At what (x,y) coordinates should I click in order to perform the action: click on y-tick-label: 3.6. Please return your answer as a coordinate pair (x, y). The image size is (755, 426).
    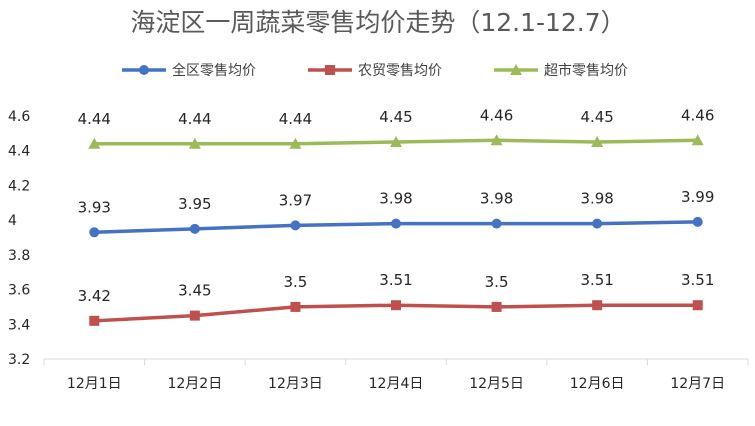
    Looking at the image, I should click on (19, 291).